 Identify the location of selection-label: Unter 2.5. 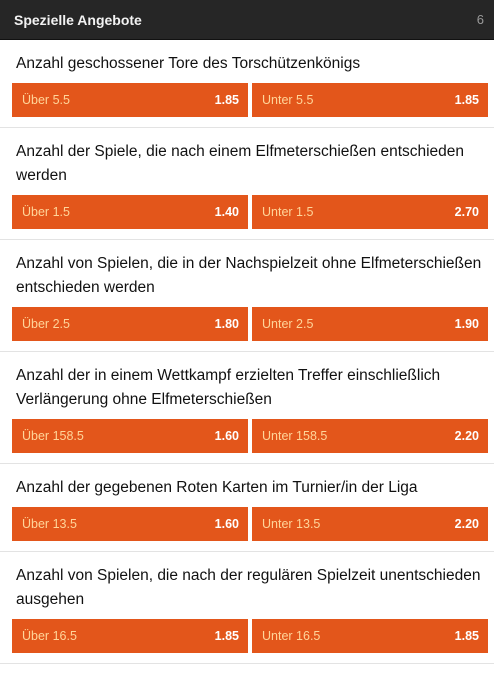
(288, 324).